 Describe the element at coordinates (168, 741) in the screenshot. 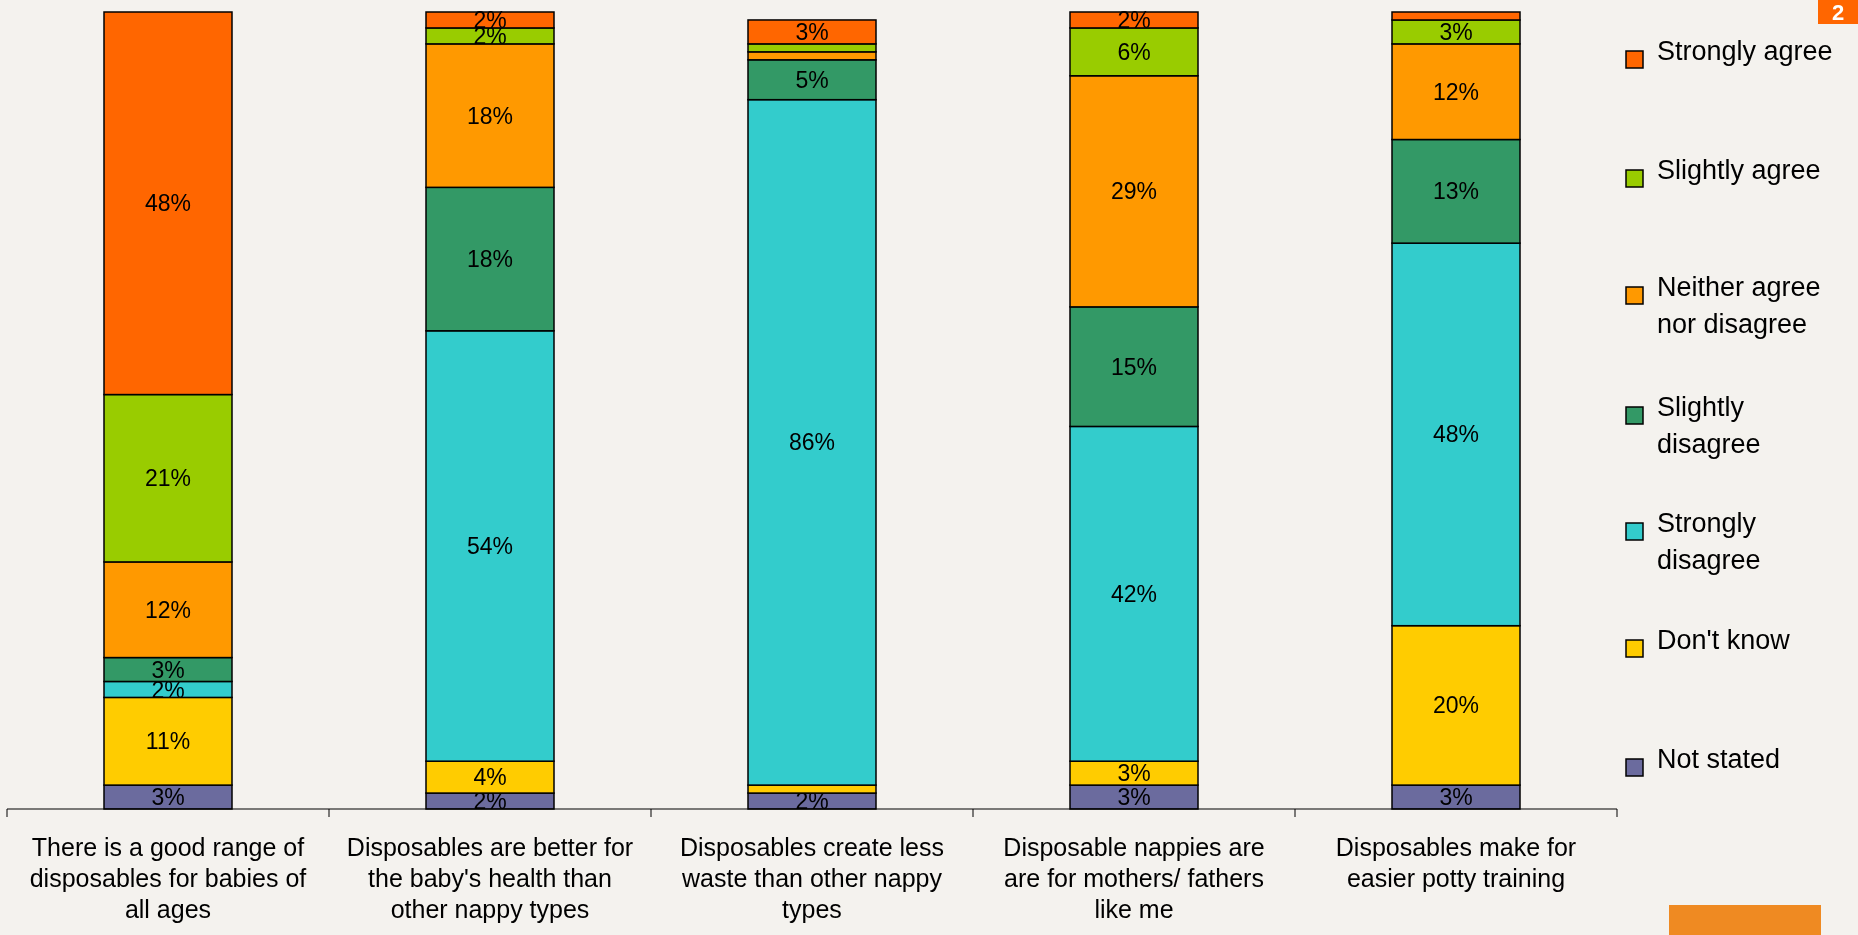

I see `data-label: 11%` at that location.